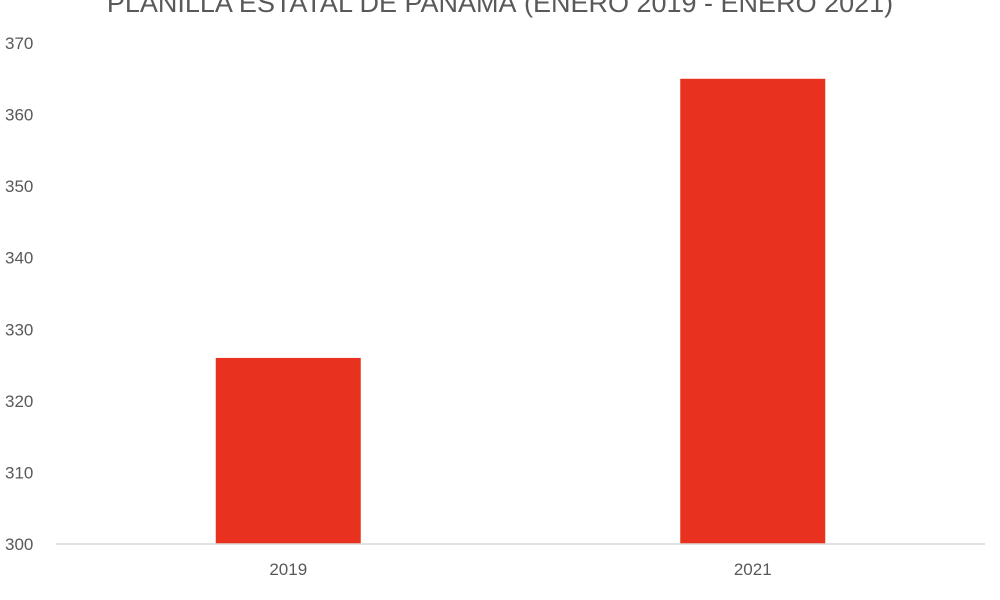 This screenshot has width=1000, height=600. Describe the element at coordinates (19, 472) in the screenshot. I see `y-tick-label: 310` at that location.